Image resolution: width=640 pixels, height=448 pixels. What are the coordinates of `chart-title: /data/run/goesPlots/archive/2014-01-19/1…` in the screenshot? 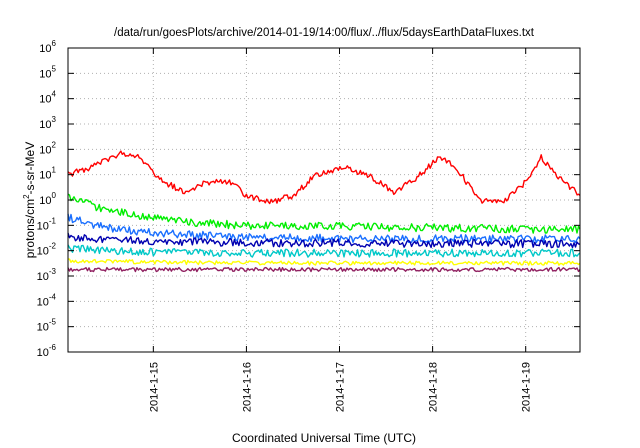 It's located at (324, 33).